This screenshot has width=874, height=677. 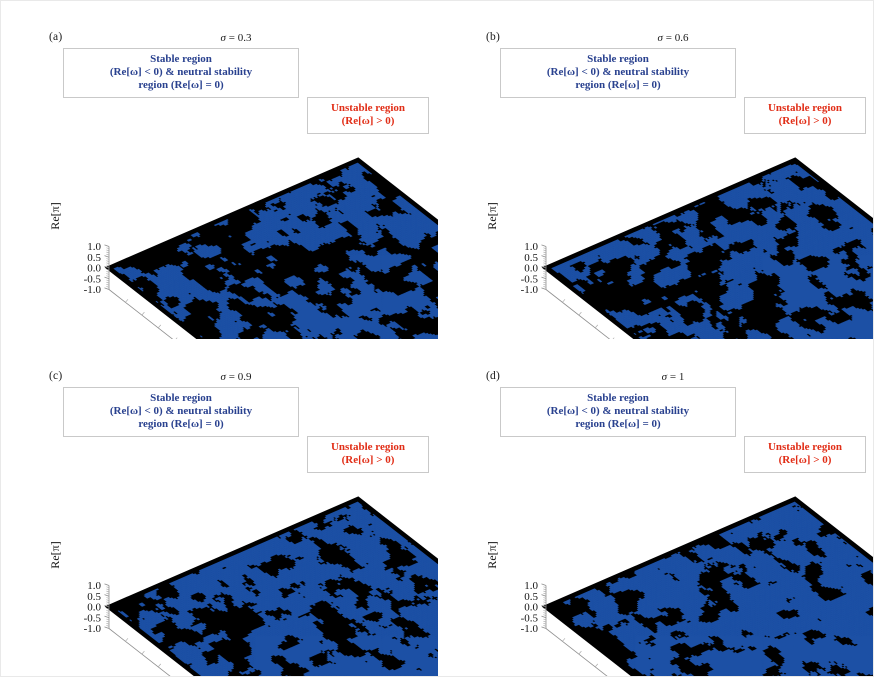 I want to click on panel-title: σ = 0.9, so click(x=236, y=377).